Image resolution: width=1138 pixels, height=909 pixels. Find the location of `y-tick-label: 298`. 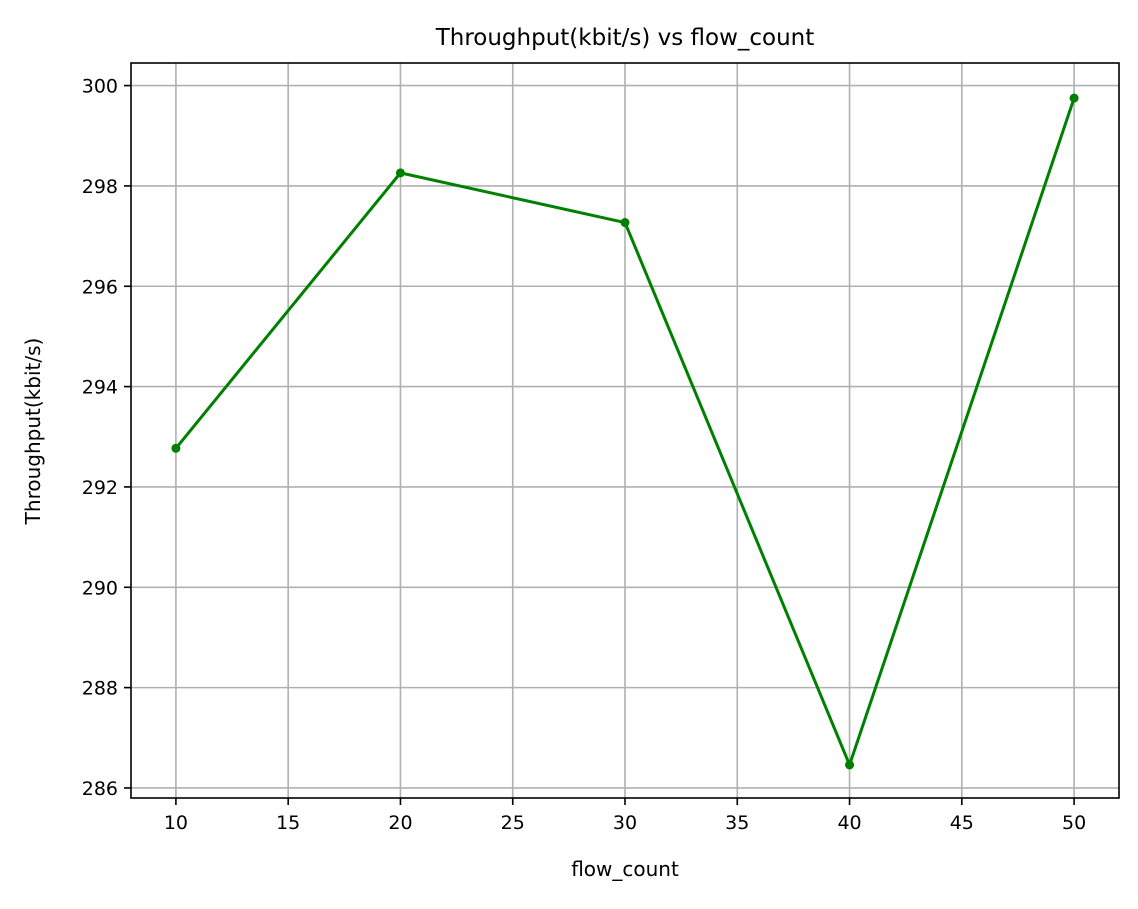

y-tick-label: 298 is located at coordinates (100, 187).